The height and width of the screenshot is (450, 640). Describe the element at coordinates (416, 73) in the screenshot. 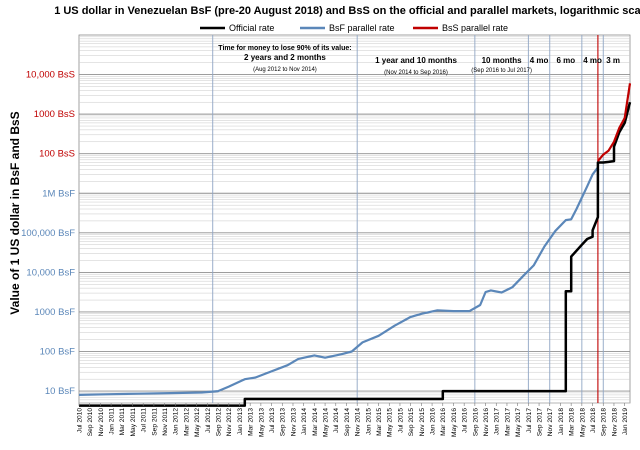

I see `annotation-range: (Nov 2014 to Sep 2016)` at that location.